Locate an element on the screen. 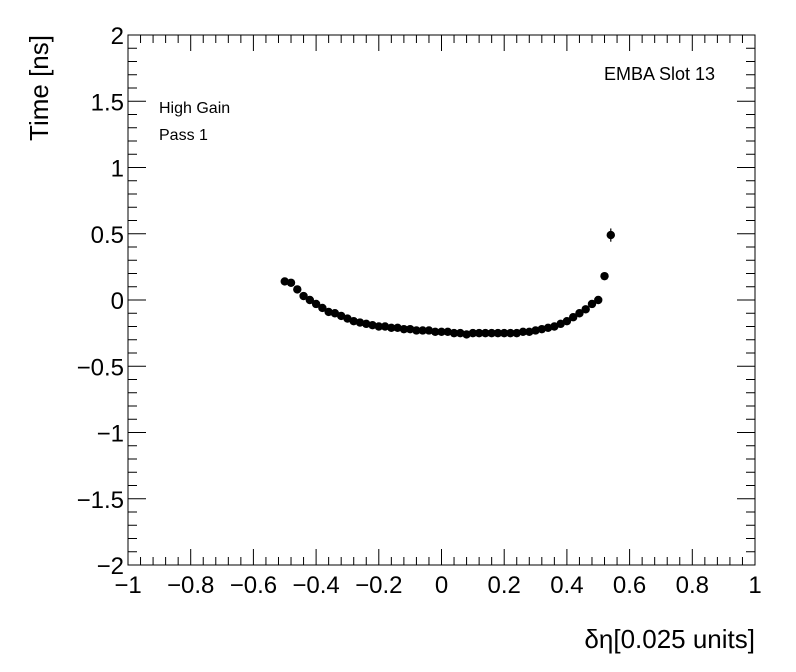 This screenshot has width=796, height=672. y-tick-label: −2 is located at coordinates (110, 566).